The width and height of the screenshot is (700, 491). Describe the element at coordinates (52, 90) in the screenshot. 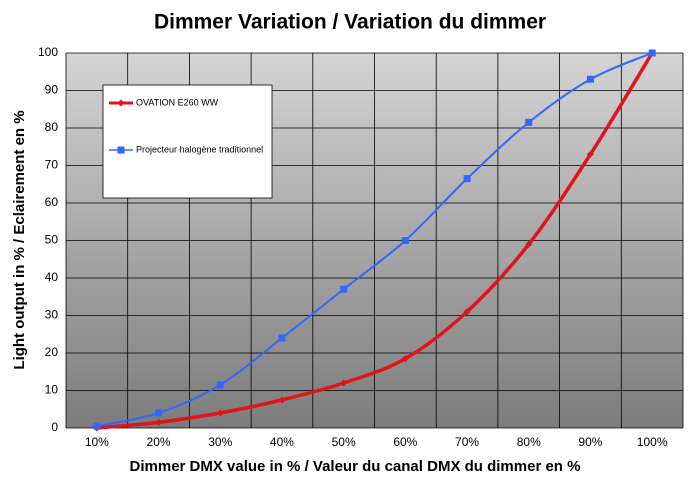

I see `y-tick-label: 90` at that location.